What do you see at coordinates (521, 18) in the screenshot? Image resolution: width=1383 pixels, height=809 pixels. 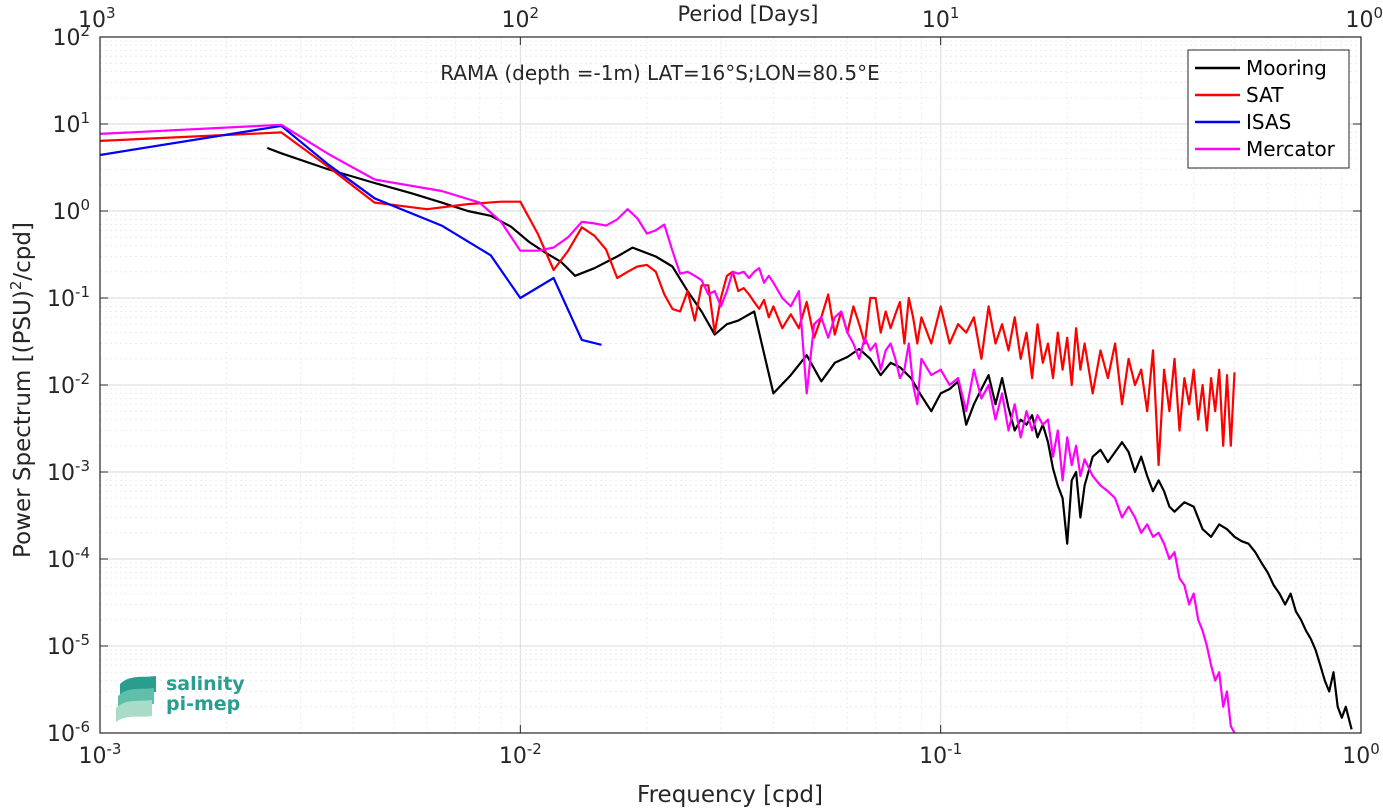 I see `top-tick-label: 10²` at bounding box center [521, 18].